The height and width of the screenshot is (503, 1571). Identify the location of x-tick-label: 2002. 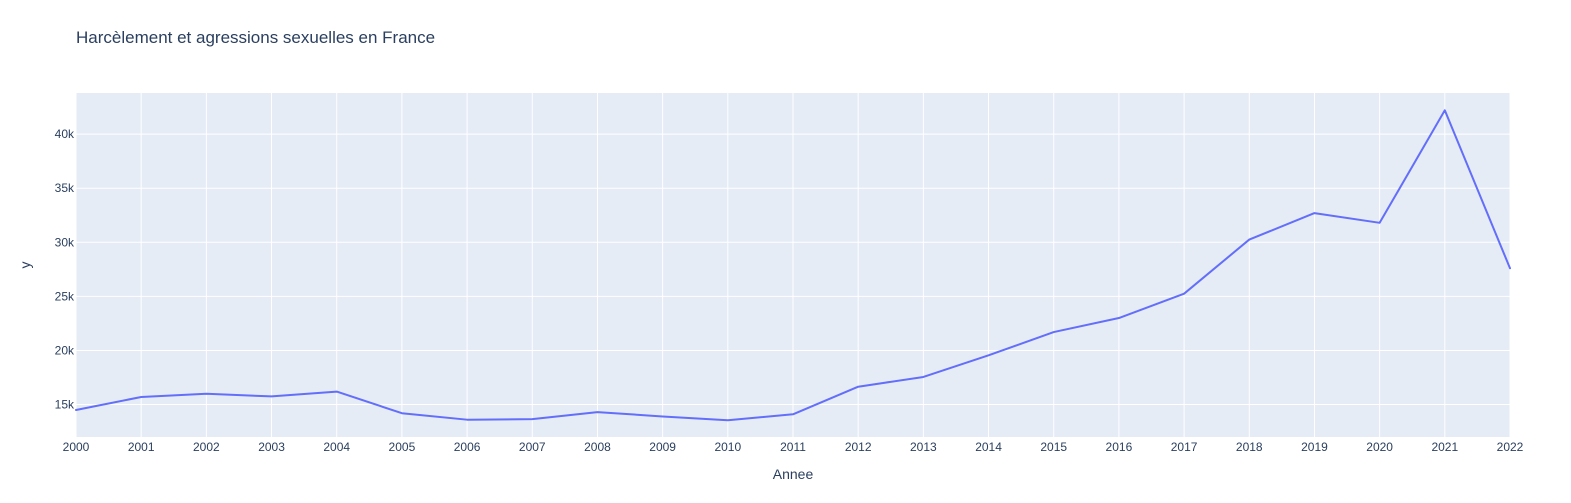
(206, 447).